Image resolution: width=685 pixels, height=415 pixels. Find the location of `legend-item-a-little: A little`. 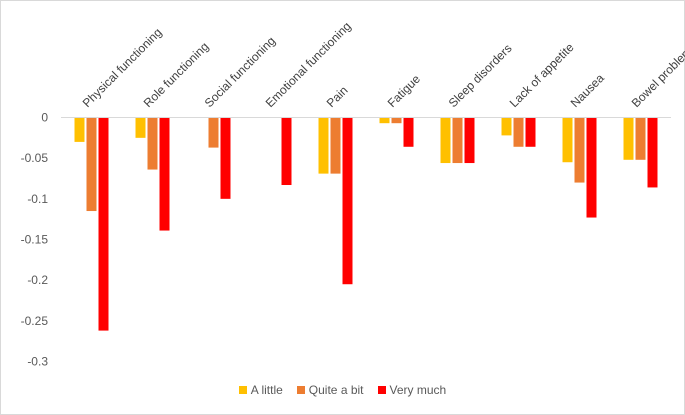

legend-item-a-little: A little is located at coordinates (260, 390).